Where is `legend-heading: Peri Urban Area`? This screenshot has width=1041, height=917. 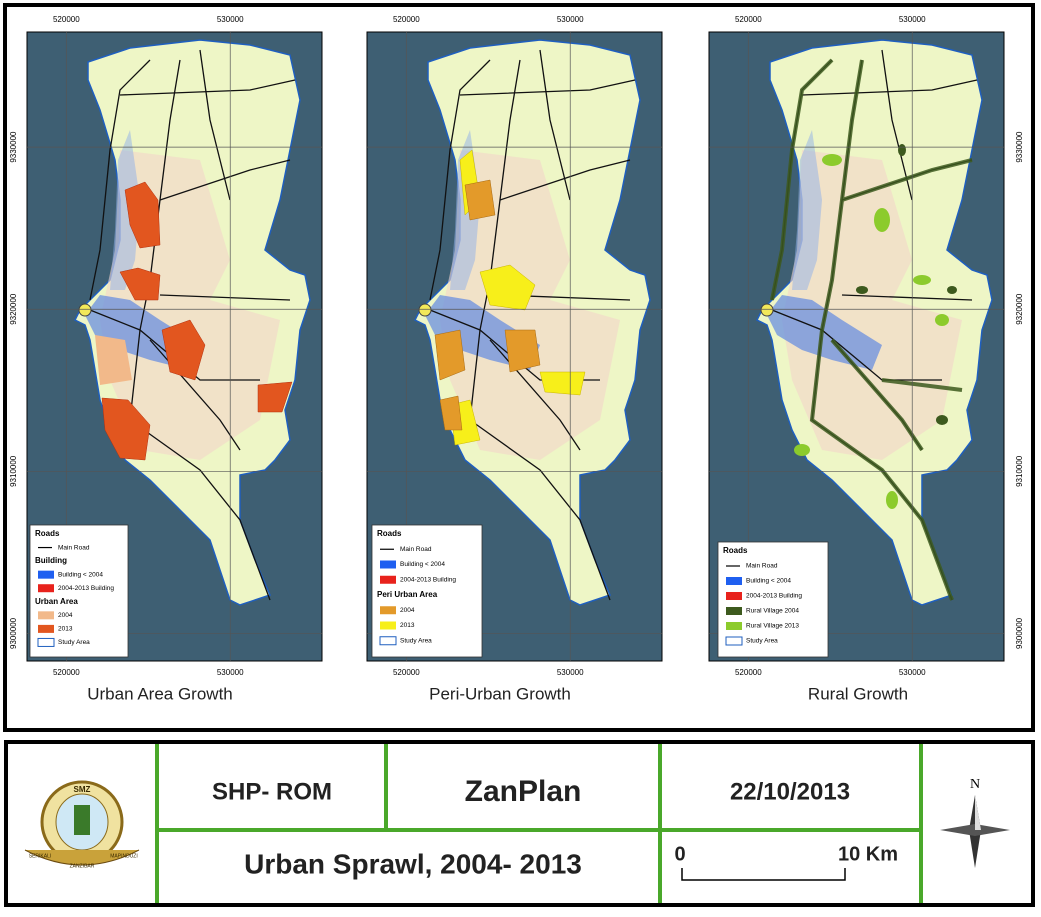
legend-heading: Peri Urban Area is located at coordinates (407, 594).